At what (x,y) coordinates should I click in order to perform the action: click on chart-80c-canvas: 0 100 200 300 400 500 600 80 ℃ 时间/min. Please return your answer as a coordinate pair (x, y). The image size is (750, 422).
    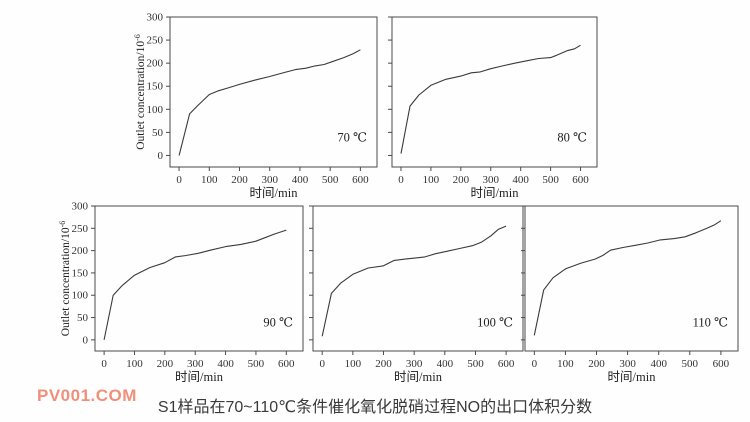
    Looking at the image, I should click on (493, 108).